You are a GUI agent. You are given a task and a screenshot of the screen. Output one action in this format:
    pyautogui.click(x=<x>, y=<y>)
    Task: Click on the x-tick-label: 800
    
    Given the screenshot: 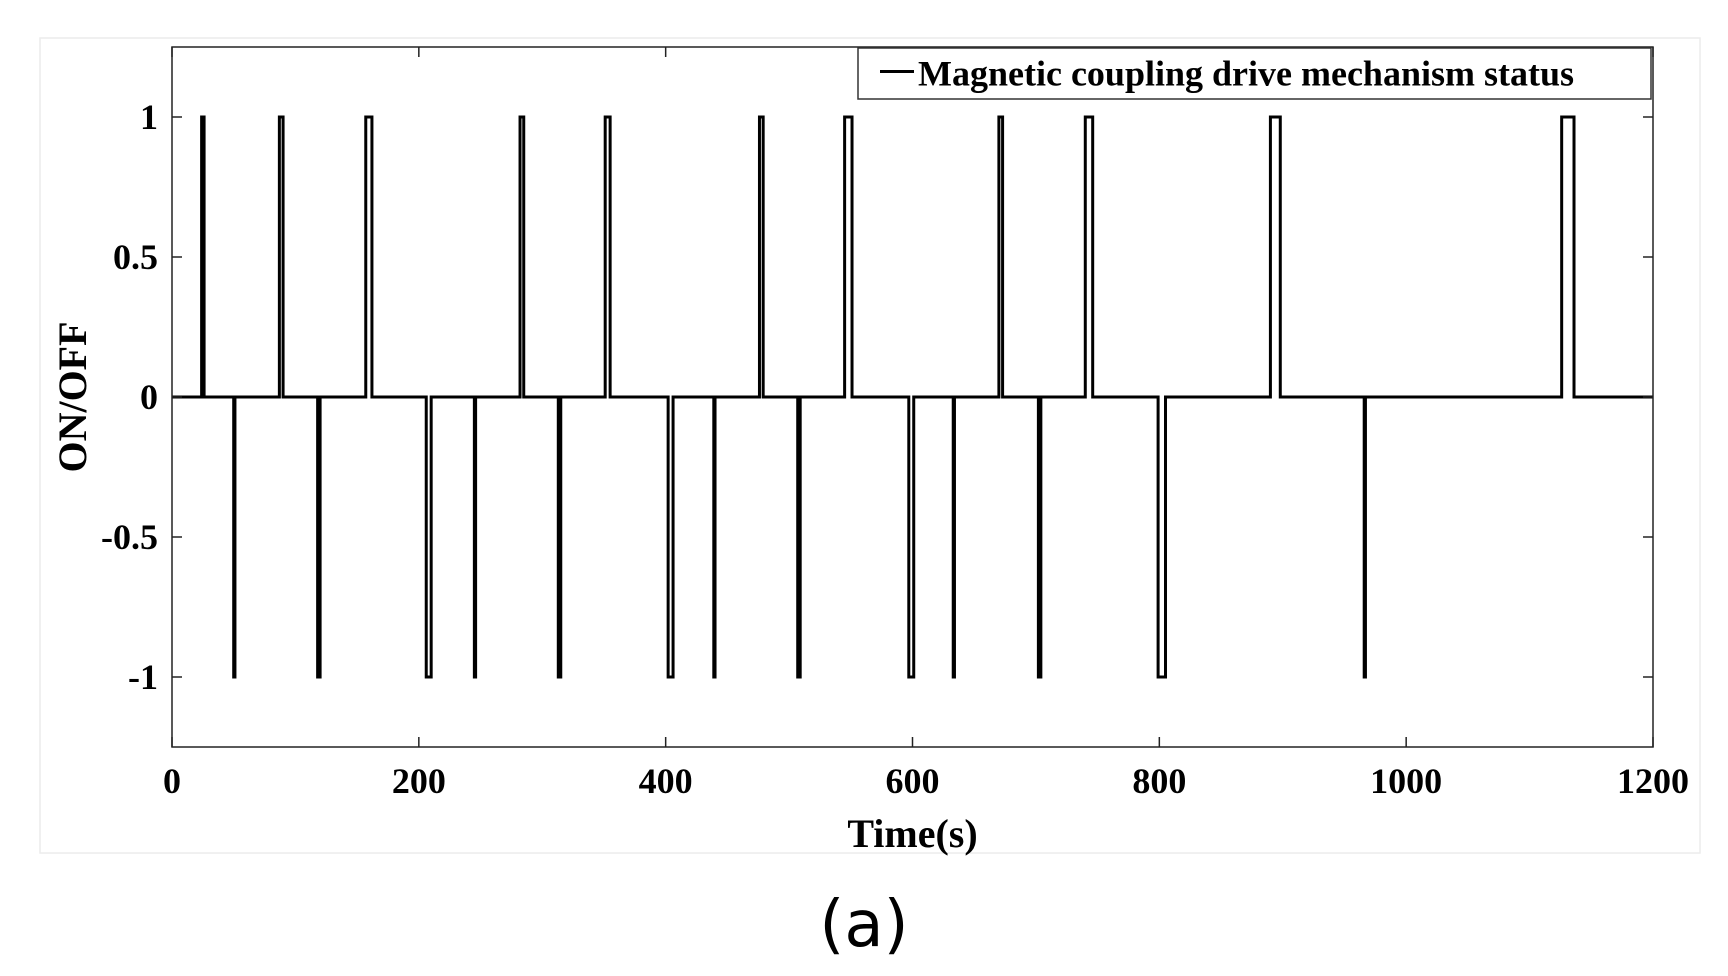 What is the action you would take?
    pyautogui.click(x=1159, y=781)
    